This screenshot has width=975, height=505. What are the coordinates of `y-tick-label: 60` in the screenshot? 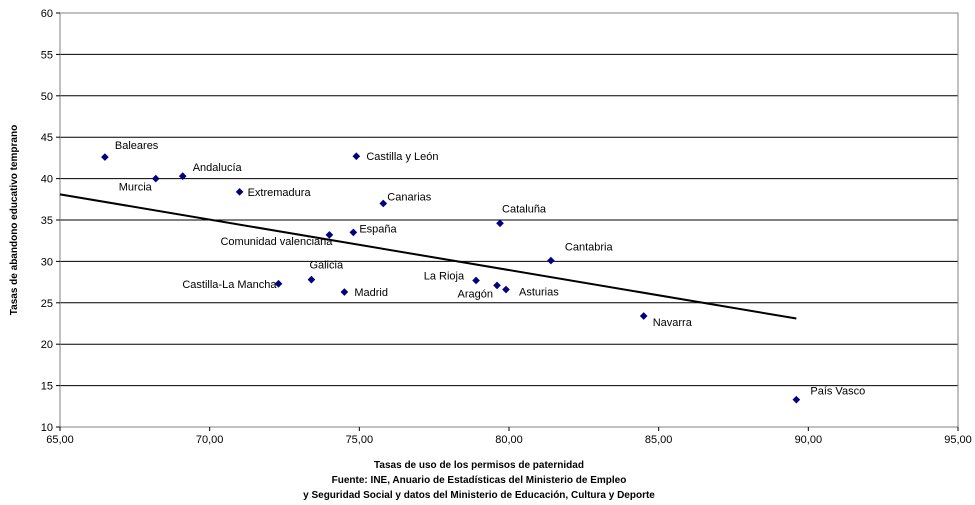 It's located at (47, 14).